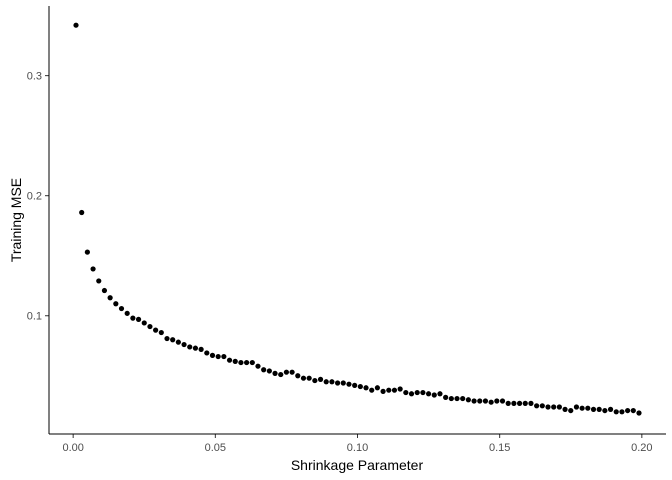  Describe the element at coordinates (34, 197) in the screenshot. I see `y-tick-label: 0.2` at that location.